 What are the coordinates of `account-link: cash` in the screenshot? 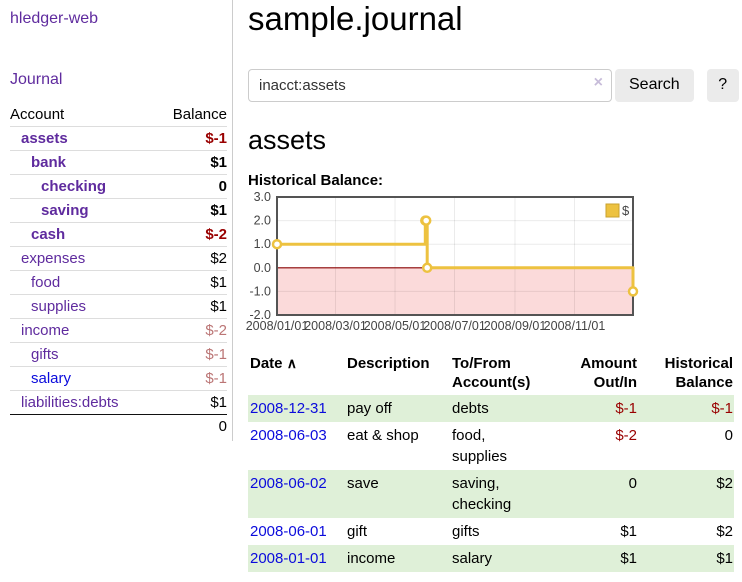 It's located at (48, 234).